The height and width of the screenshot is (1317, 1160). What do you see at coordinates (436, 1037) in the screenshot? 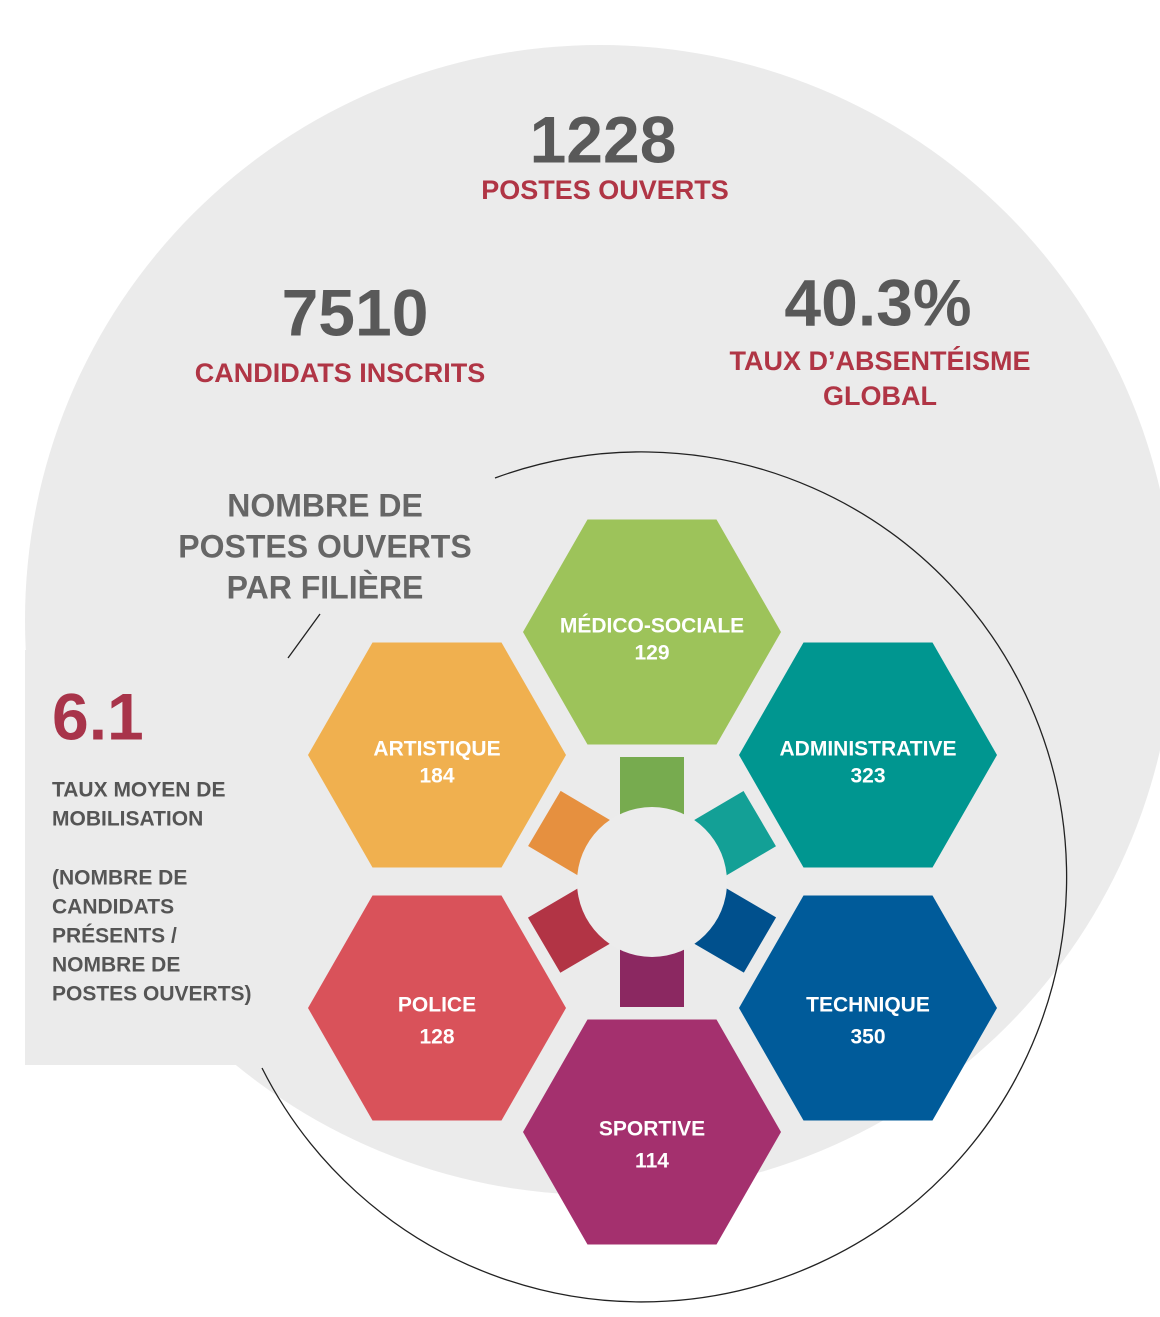
I see `filiere-value: 128` at bounding box center [436, 1037].